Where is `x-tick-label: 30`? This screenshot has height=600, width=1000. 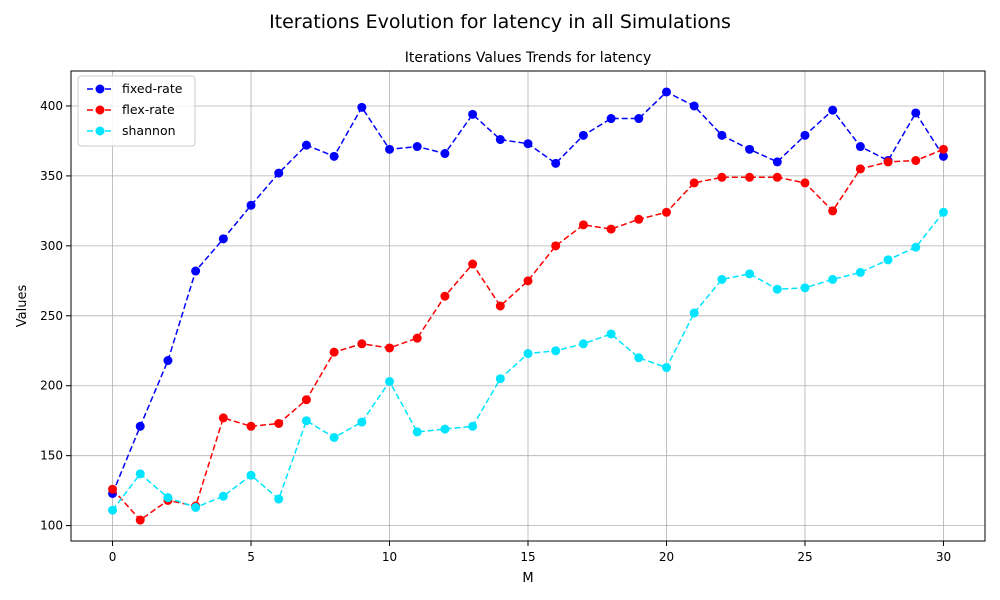
x-tick-label: 30 is located at coordinates (943, 557).